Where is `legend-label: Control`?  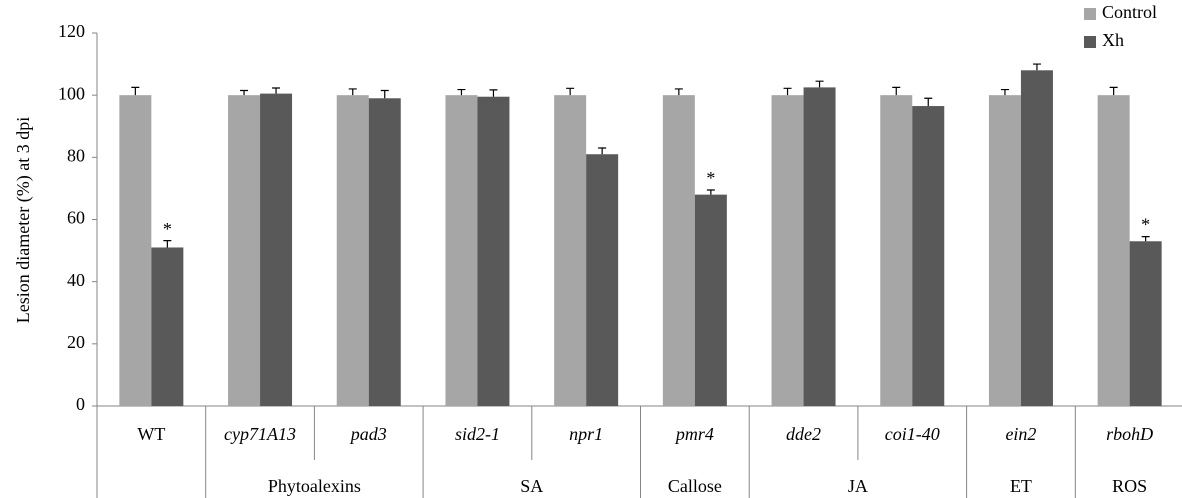
legend-label: Control is located at coordinates (1129, 12).